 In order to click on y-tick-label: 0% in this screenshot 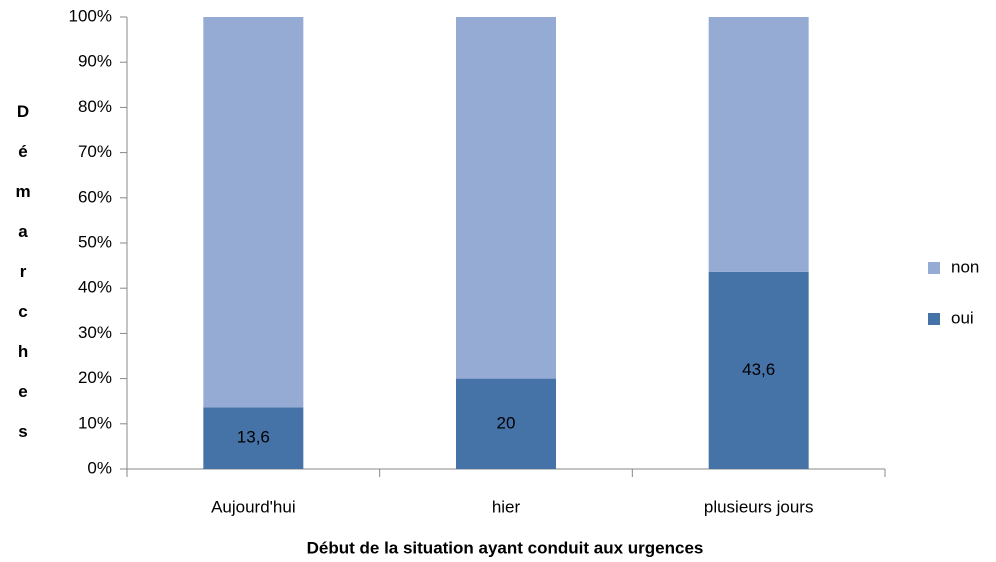, I will do `click(99, 467)`.